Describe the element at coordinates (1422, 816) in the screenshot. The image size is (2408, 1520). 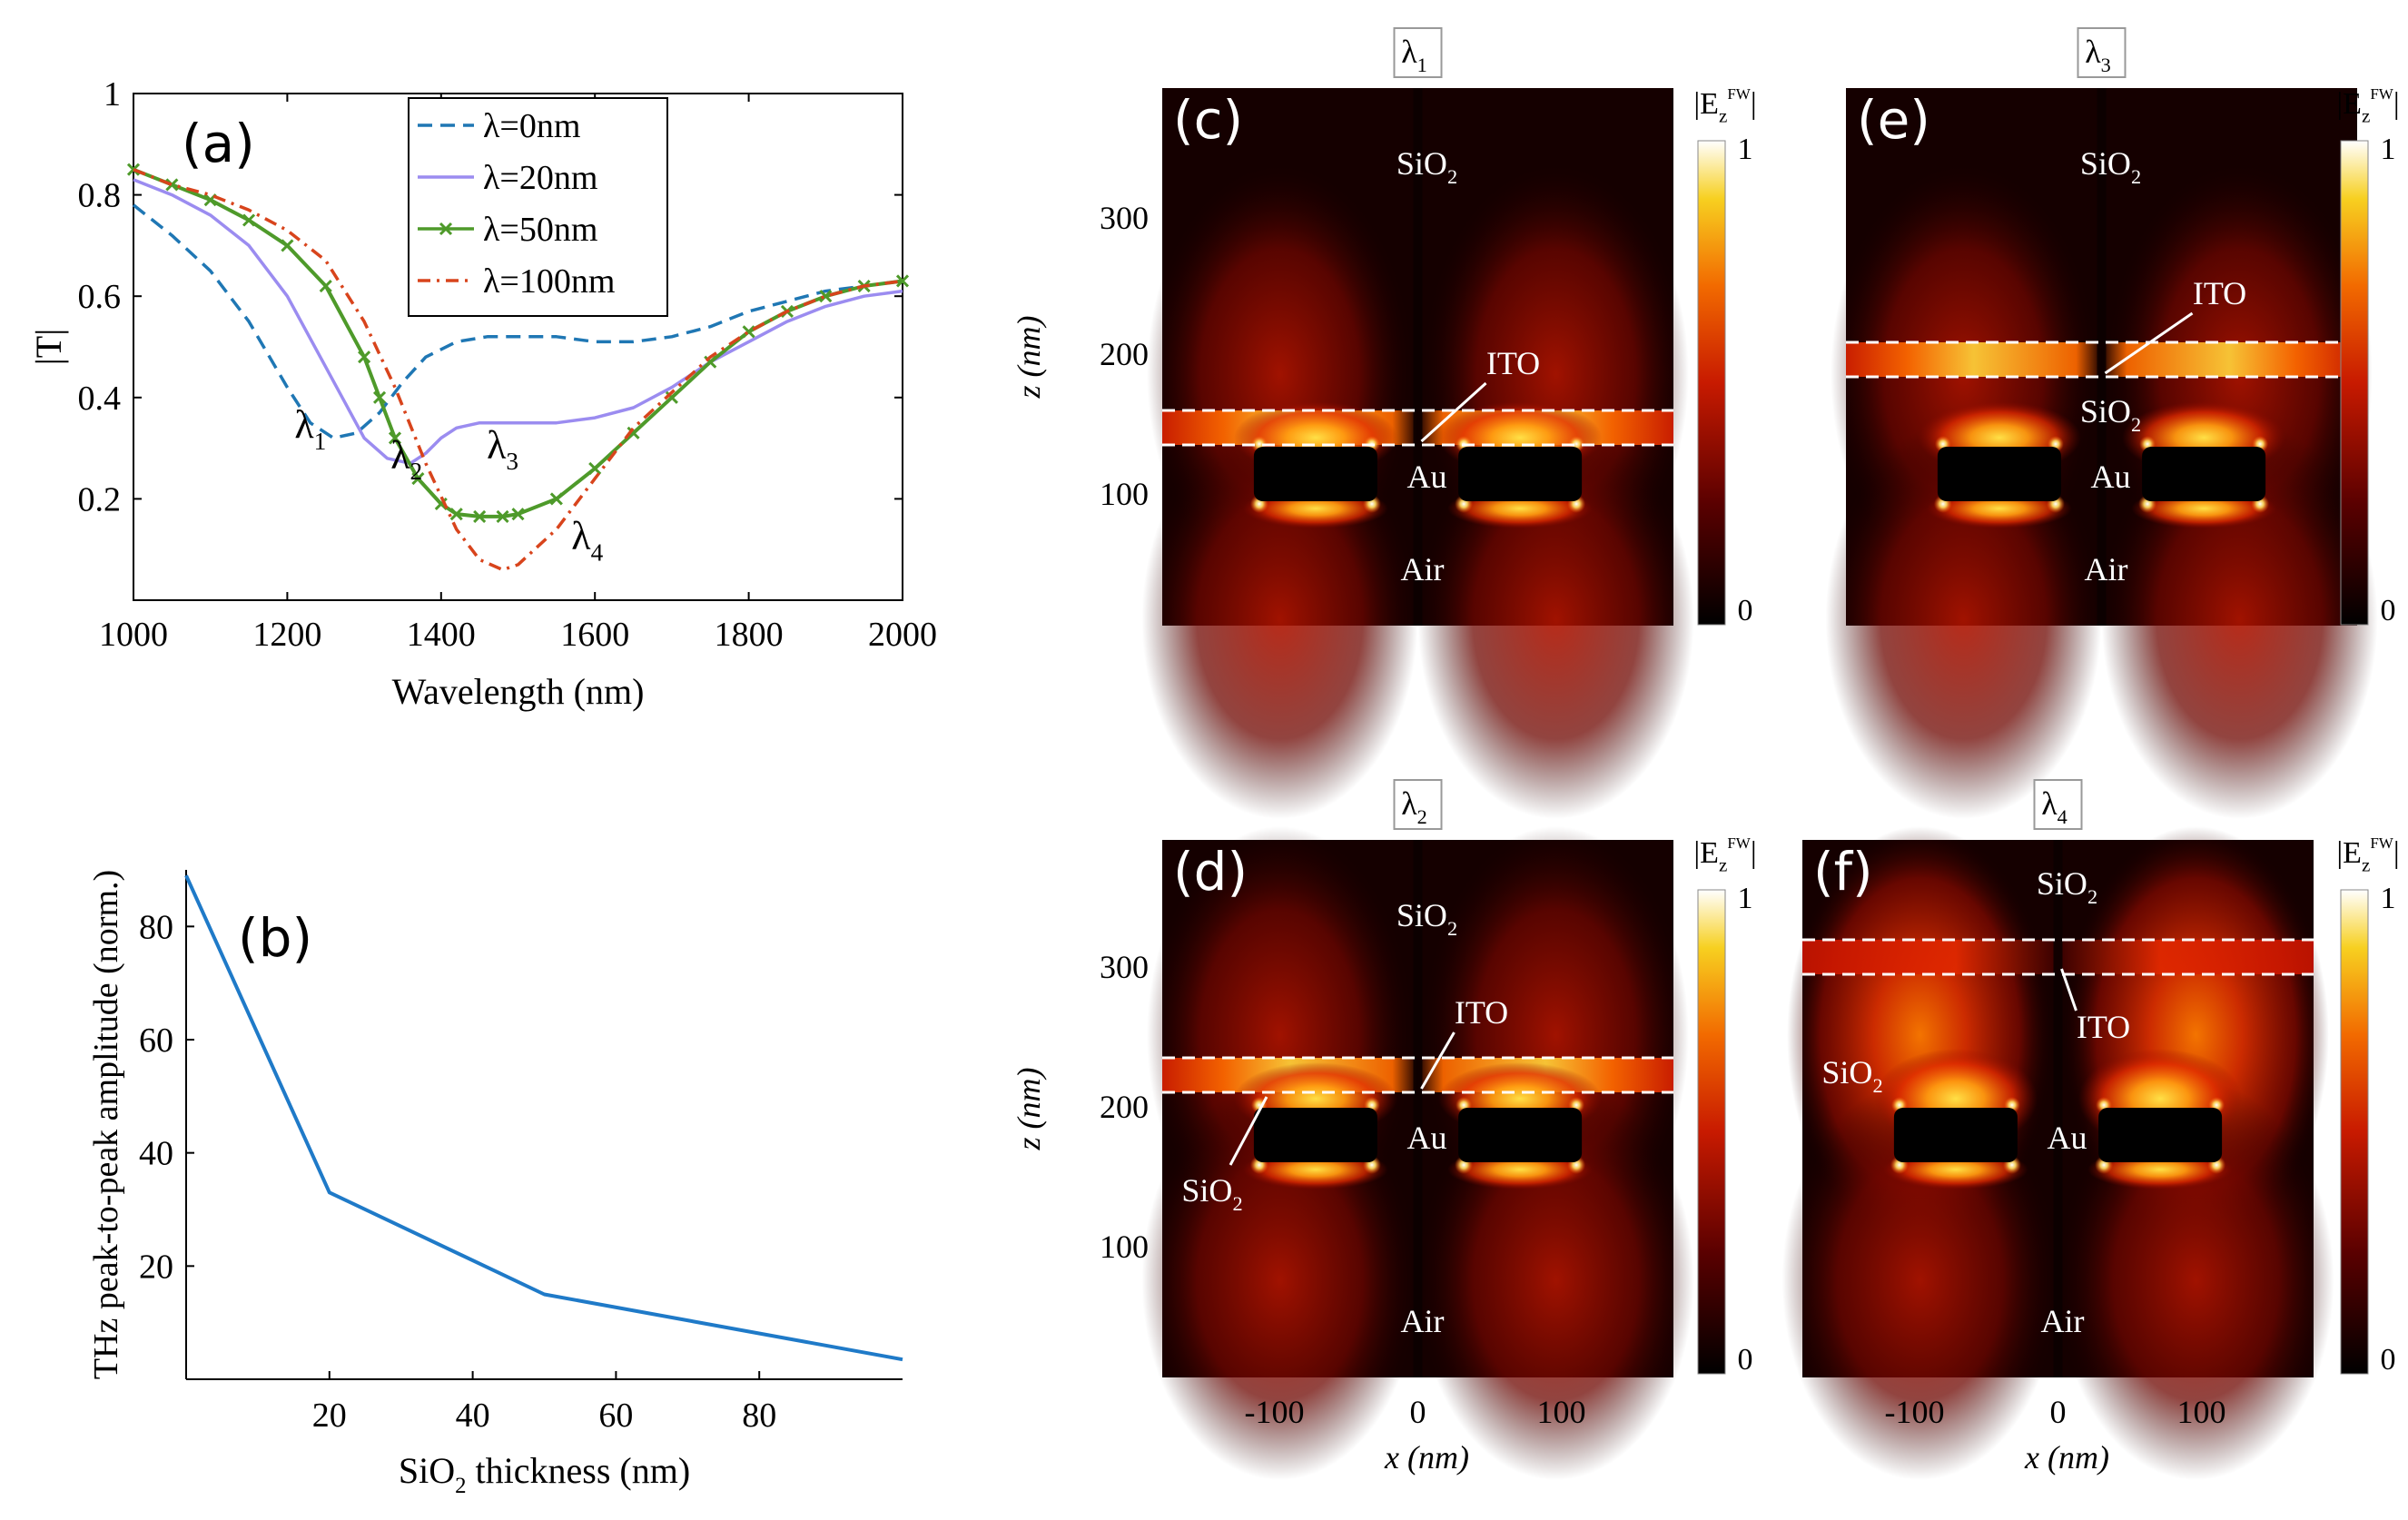
I see `map-title-sub: 2` at that location.